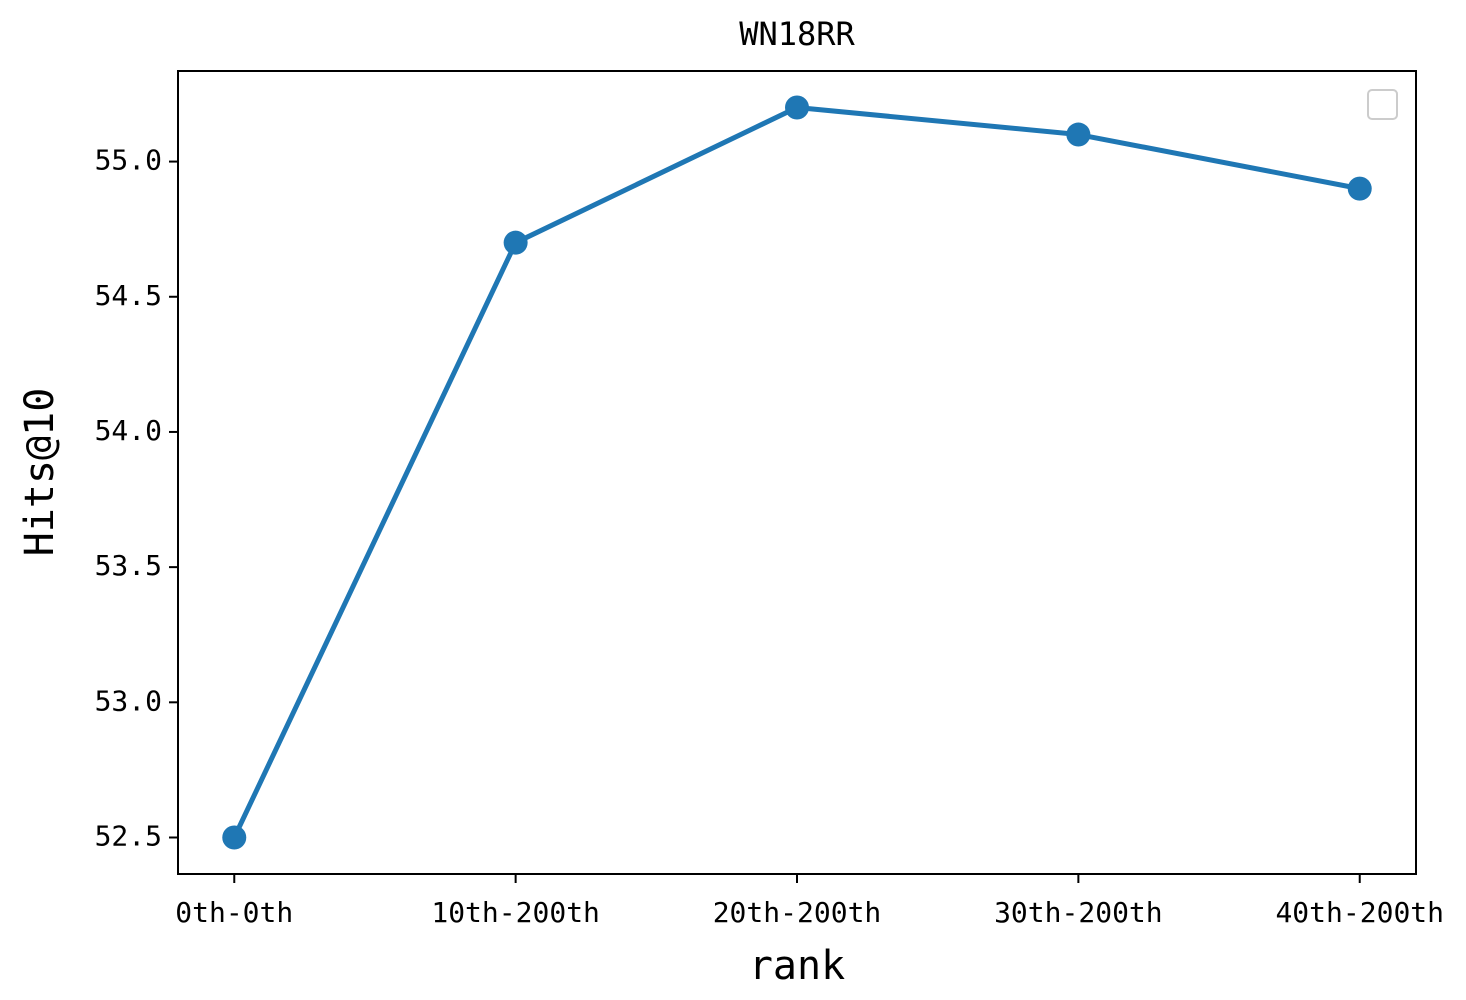 Image resolution: width=1466 pixels, height=1000 pixels. What do you see at coordinates (1359, 912) in the screenshot?
I see `x-tick-label: 40th-200th` at bounding box center [1359, 912].